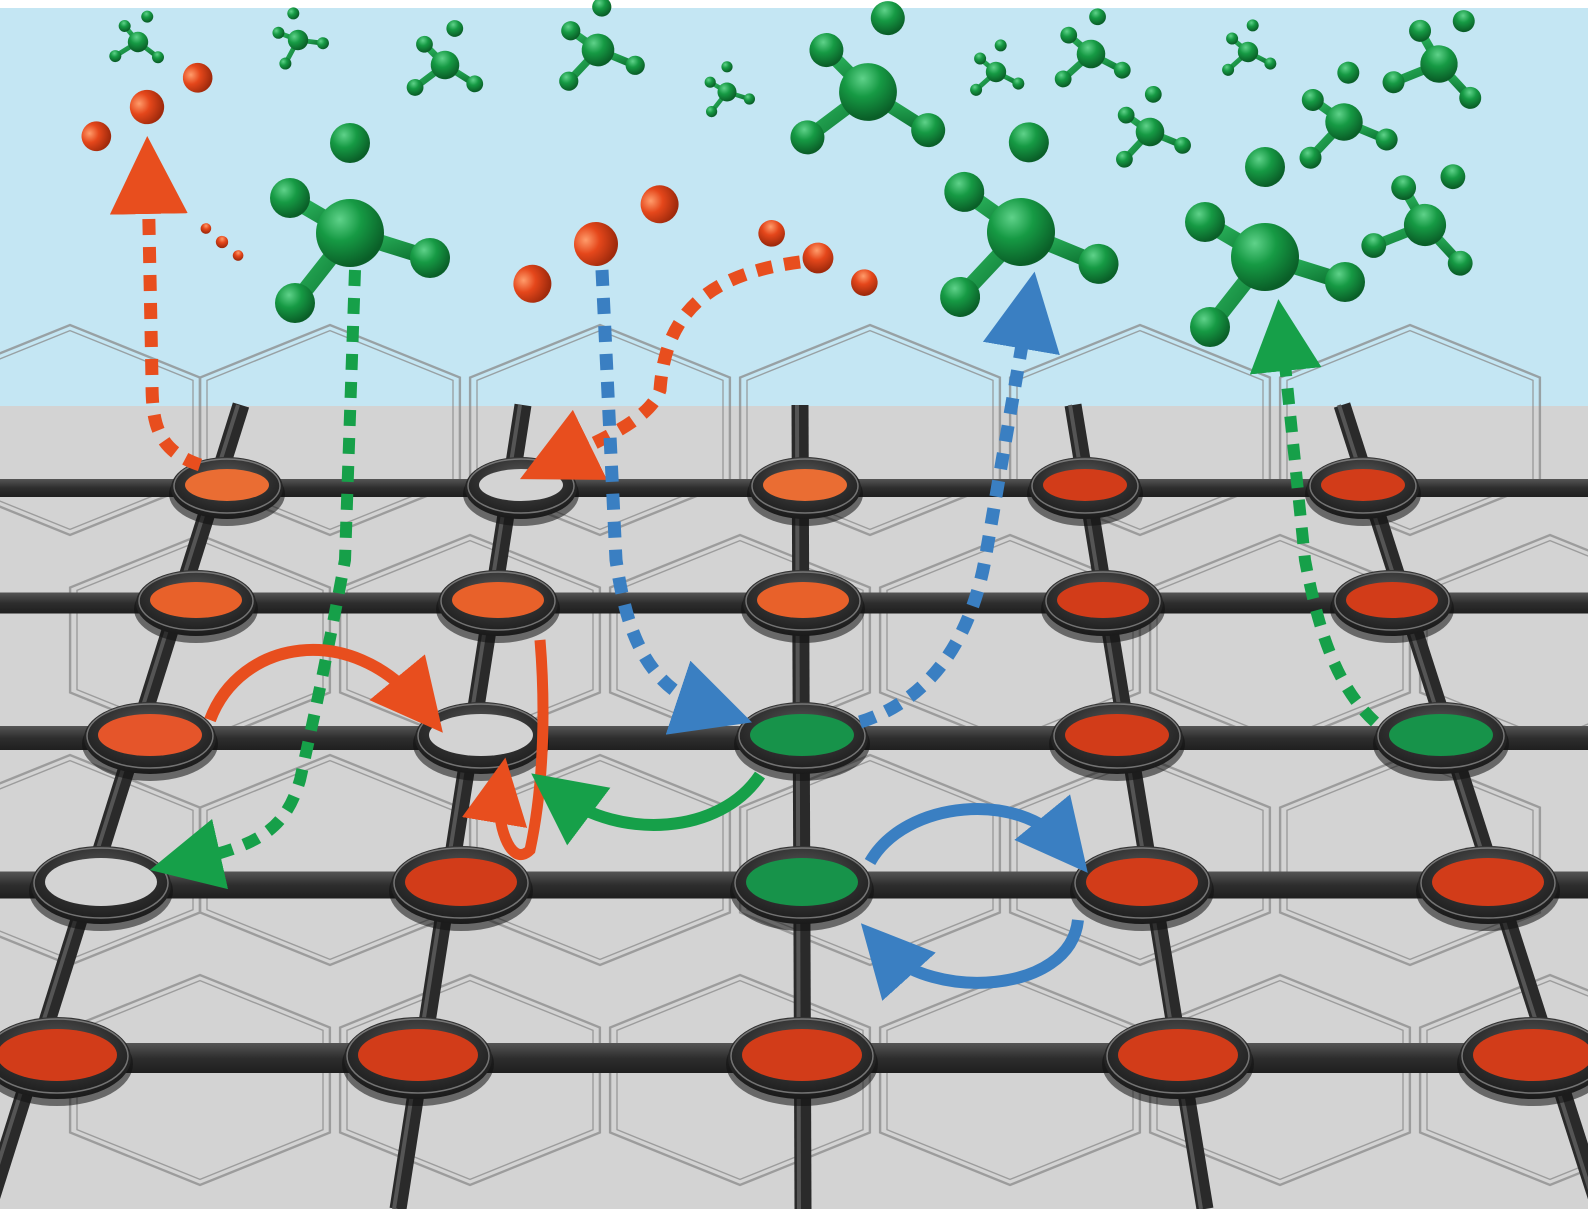 This screenshot has height=1209, width=1588. What do you see at coordinates (660, 367) in the screenshot?
I see `adsorption-arrow-orange` at bounding box center [660, 367].